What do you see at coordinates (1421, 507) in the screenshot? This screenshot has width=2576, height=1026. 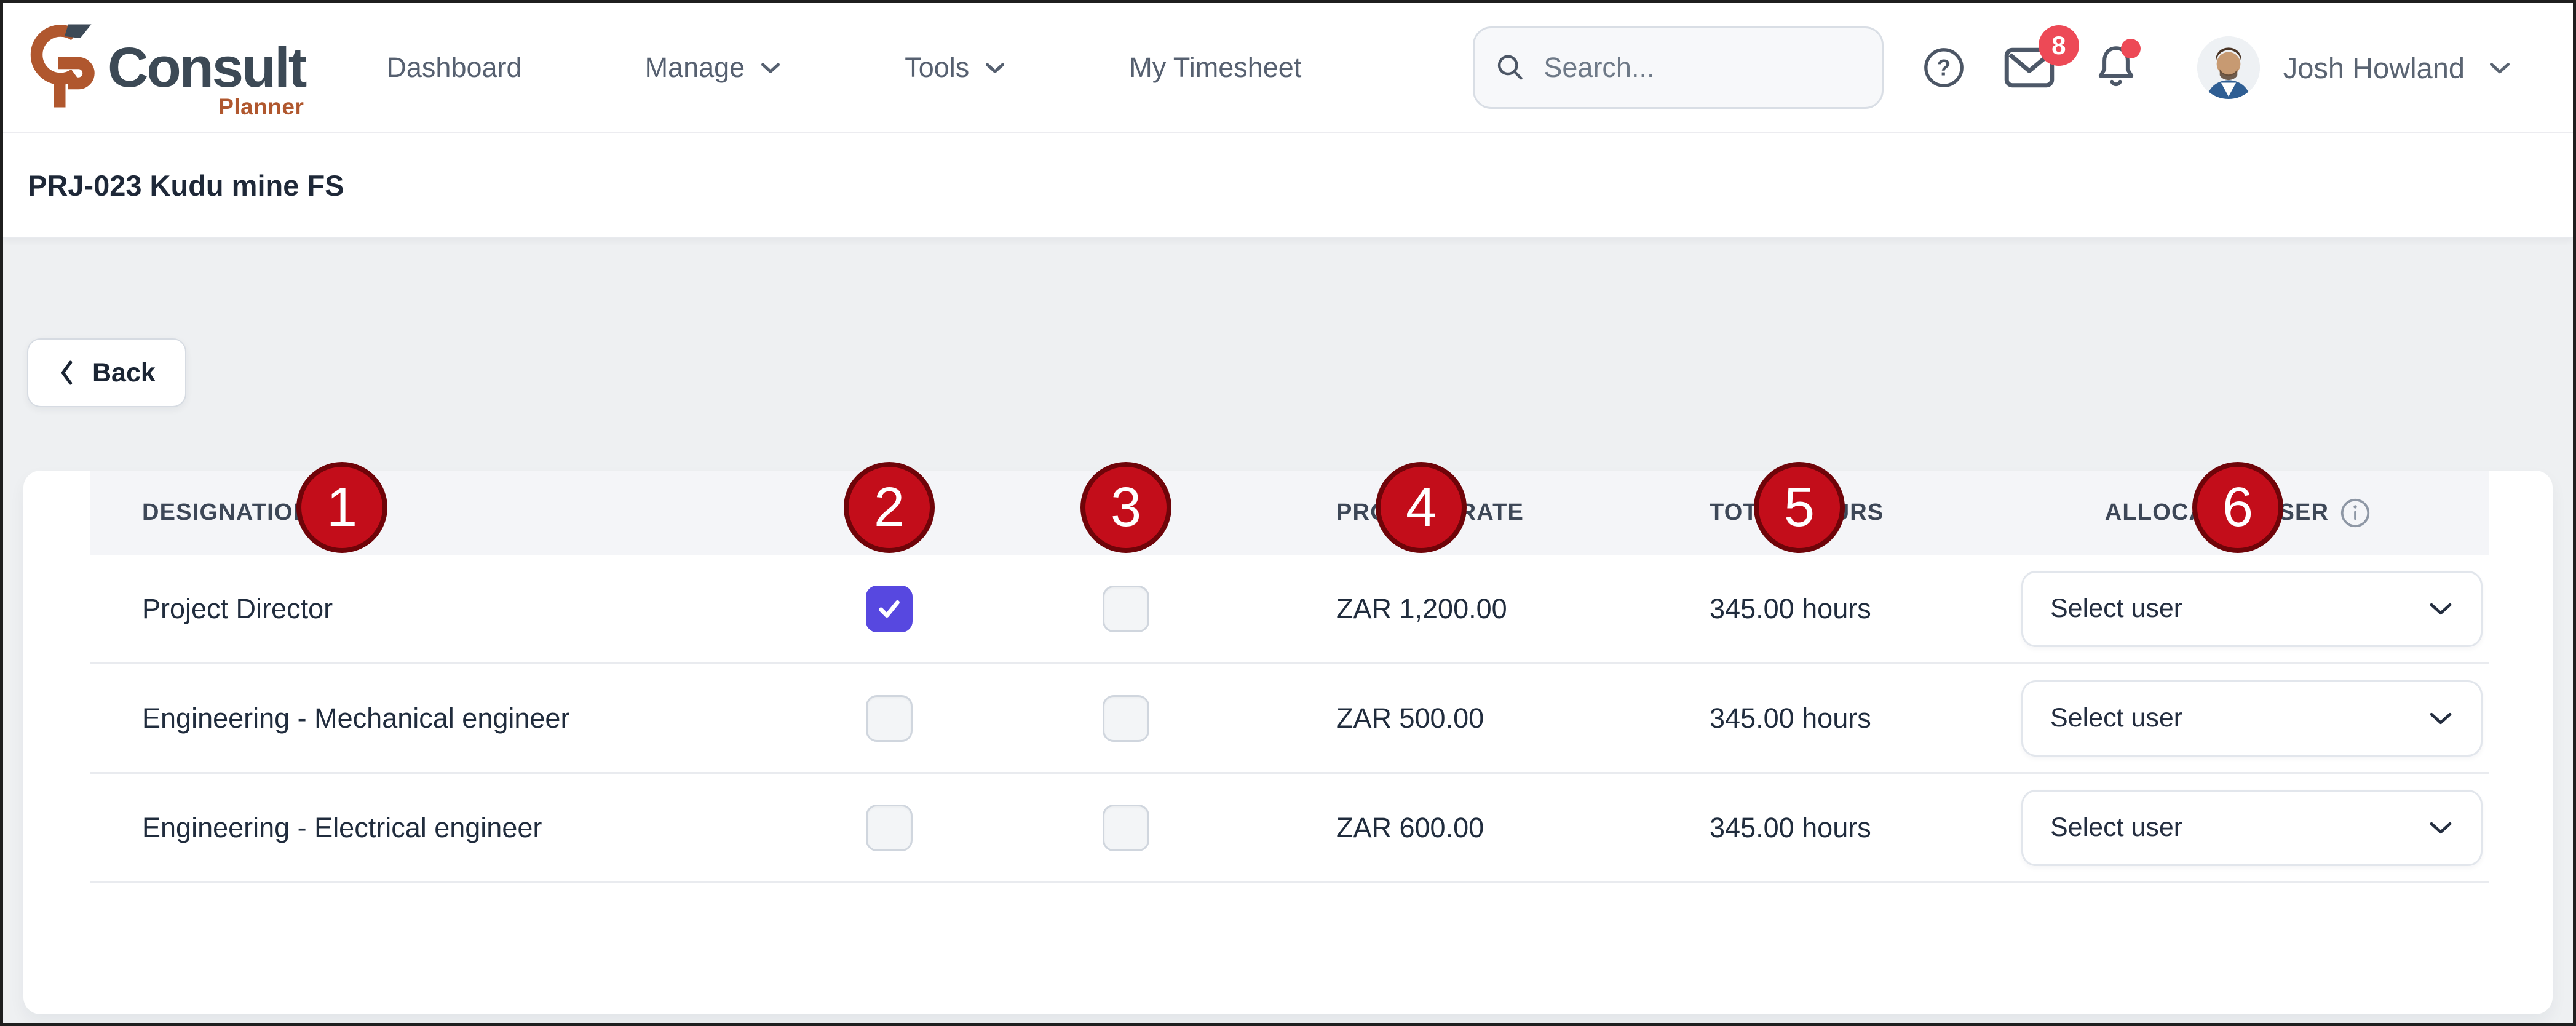 I see `annotation-marker-4: 4` at bounding box center [1421, 507].